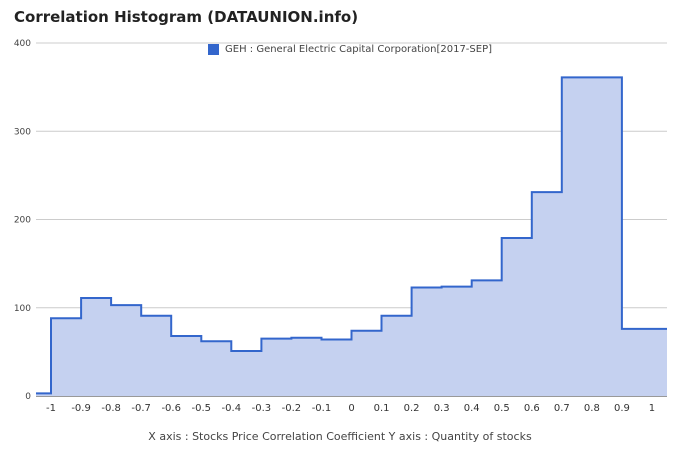 This screenshot has height=462, width=680. What do you see at coordinates (262, 408) in the screenshot?
I see `x-tick-label: -0.3` at bounding box center [262, 408].